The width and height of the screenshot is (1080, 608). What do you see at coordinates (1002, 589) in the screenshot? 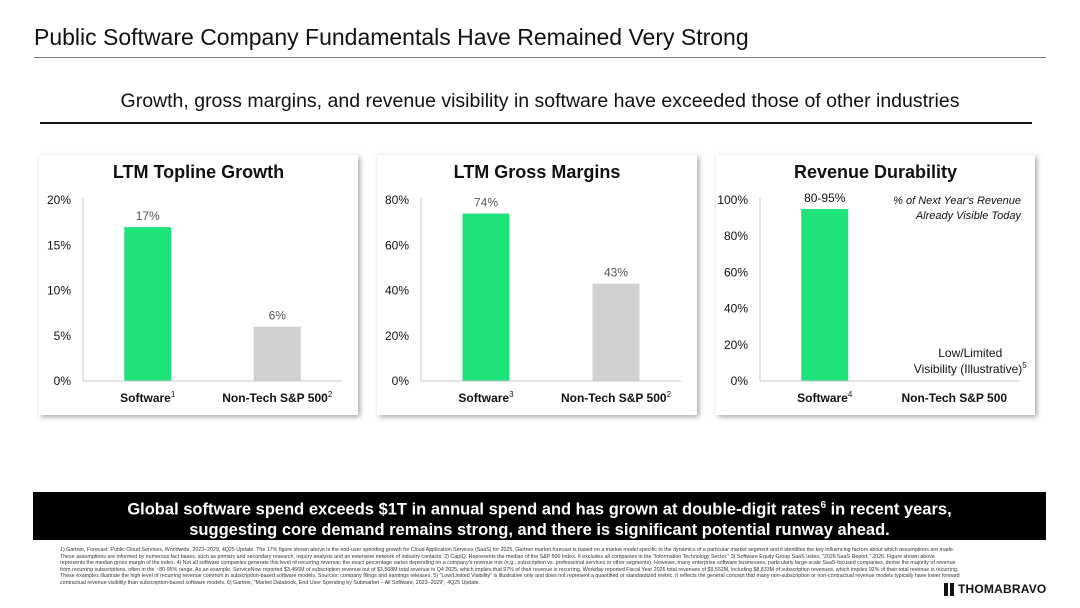
I see `logo-text: THOMABRAVO` at bounding box center [1002, 589].